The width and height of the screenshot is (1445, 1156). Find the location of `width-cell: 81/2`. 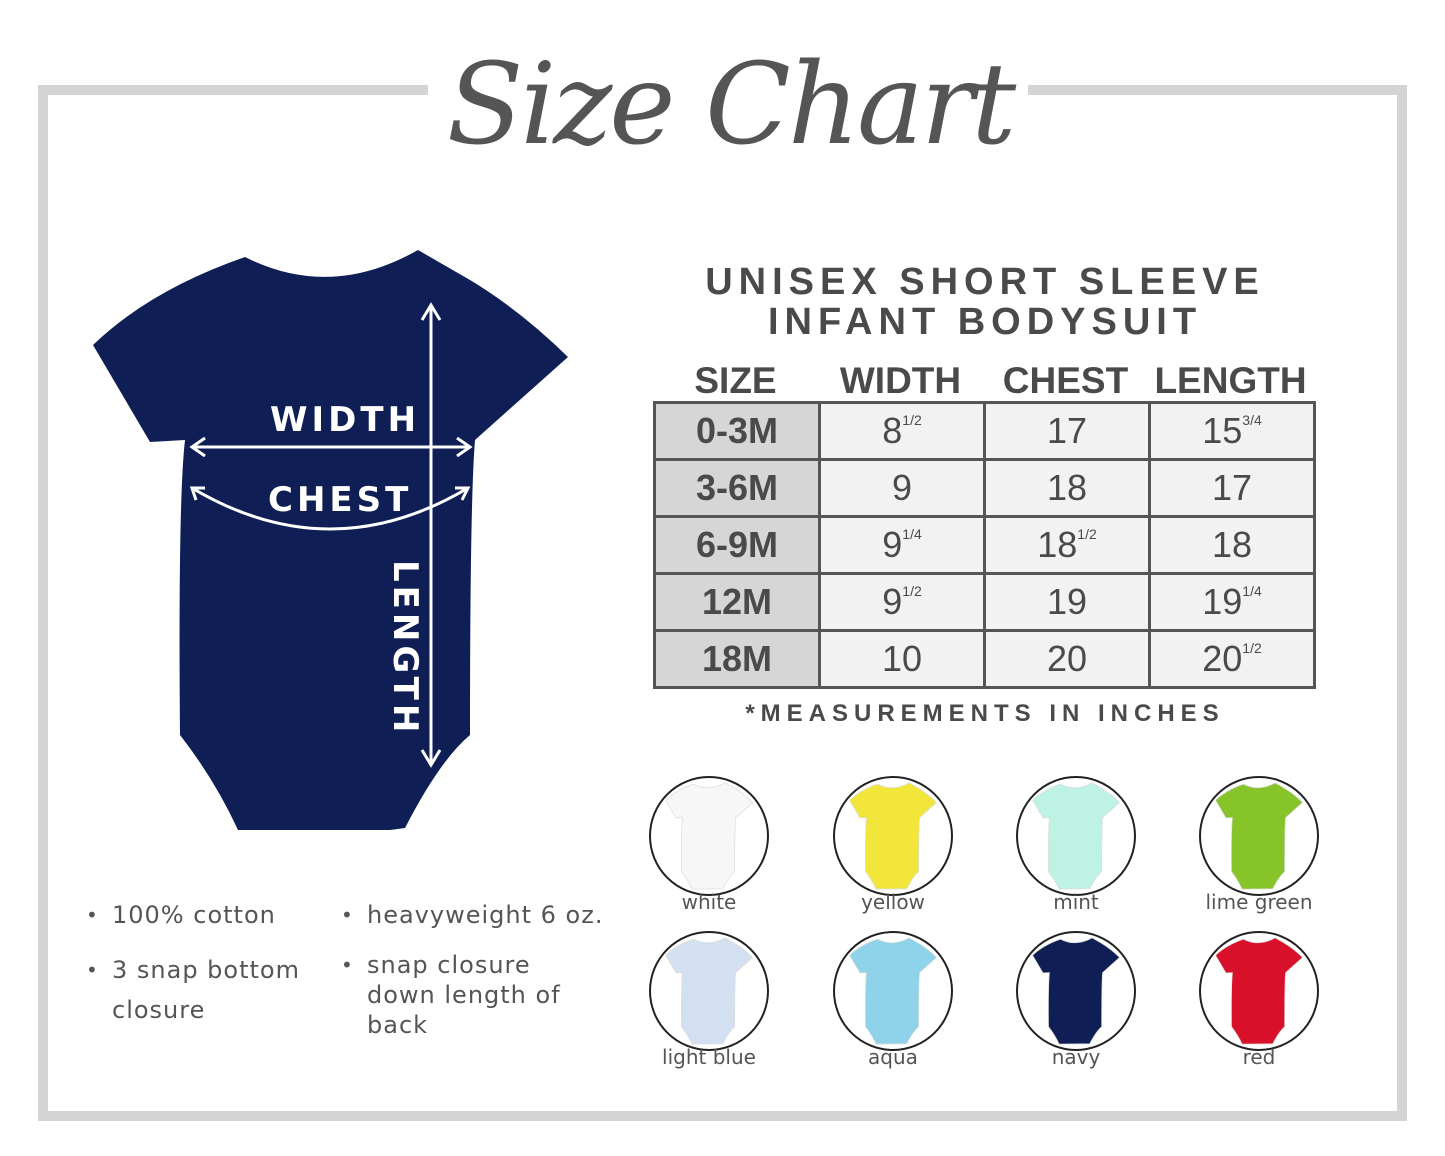

width-cell: 81/2 is located at coordinates (902, 431).